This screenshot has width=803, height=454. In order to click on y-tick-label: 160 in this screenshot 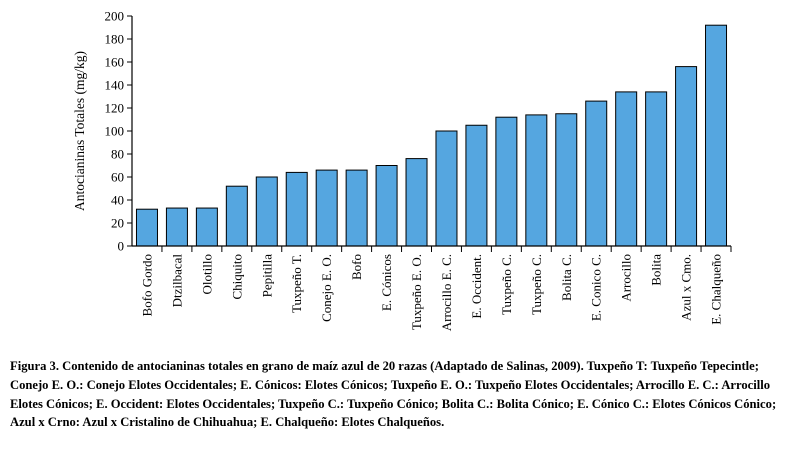, I will do `click(115, 62)`.